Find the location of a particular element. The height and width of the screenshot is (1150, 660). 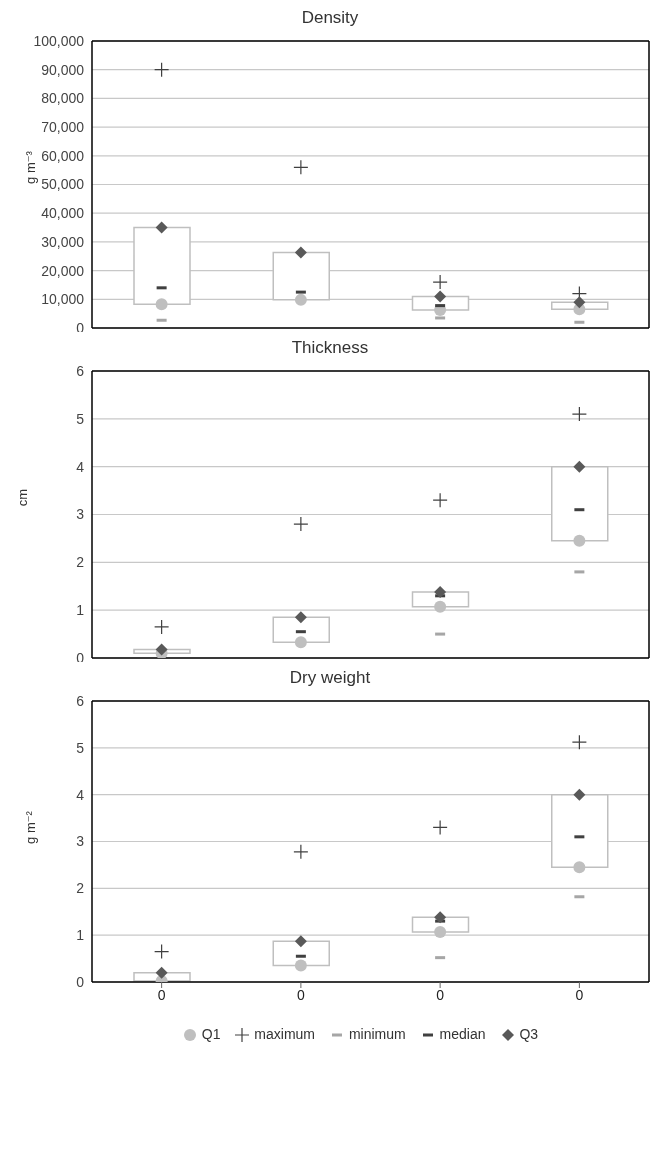

y-tick-label: 30,000 is located at coordinates (63, 241).